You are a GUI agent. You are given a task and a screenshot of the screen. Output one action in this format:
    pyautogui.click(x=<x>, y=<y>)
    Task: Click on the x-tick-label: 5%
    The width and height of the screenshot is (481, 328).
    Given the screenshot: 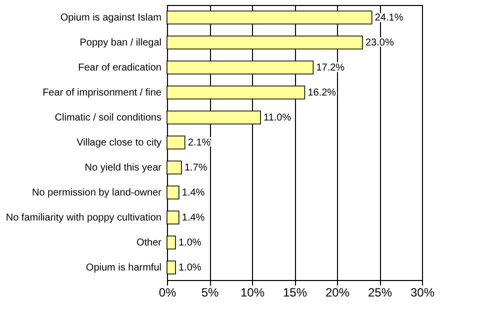 What is the action you would take?
    pyautogui.click(x=210, y=293)
    